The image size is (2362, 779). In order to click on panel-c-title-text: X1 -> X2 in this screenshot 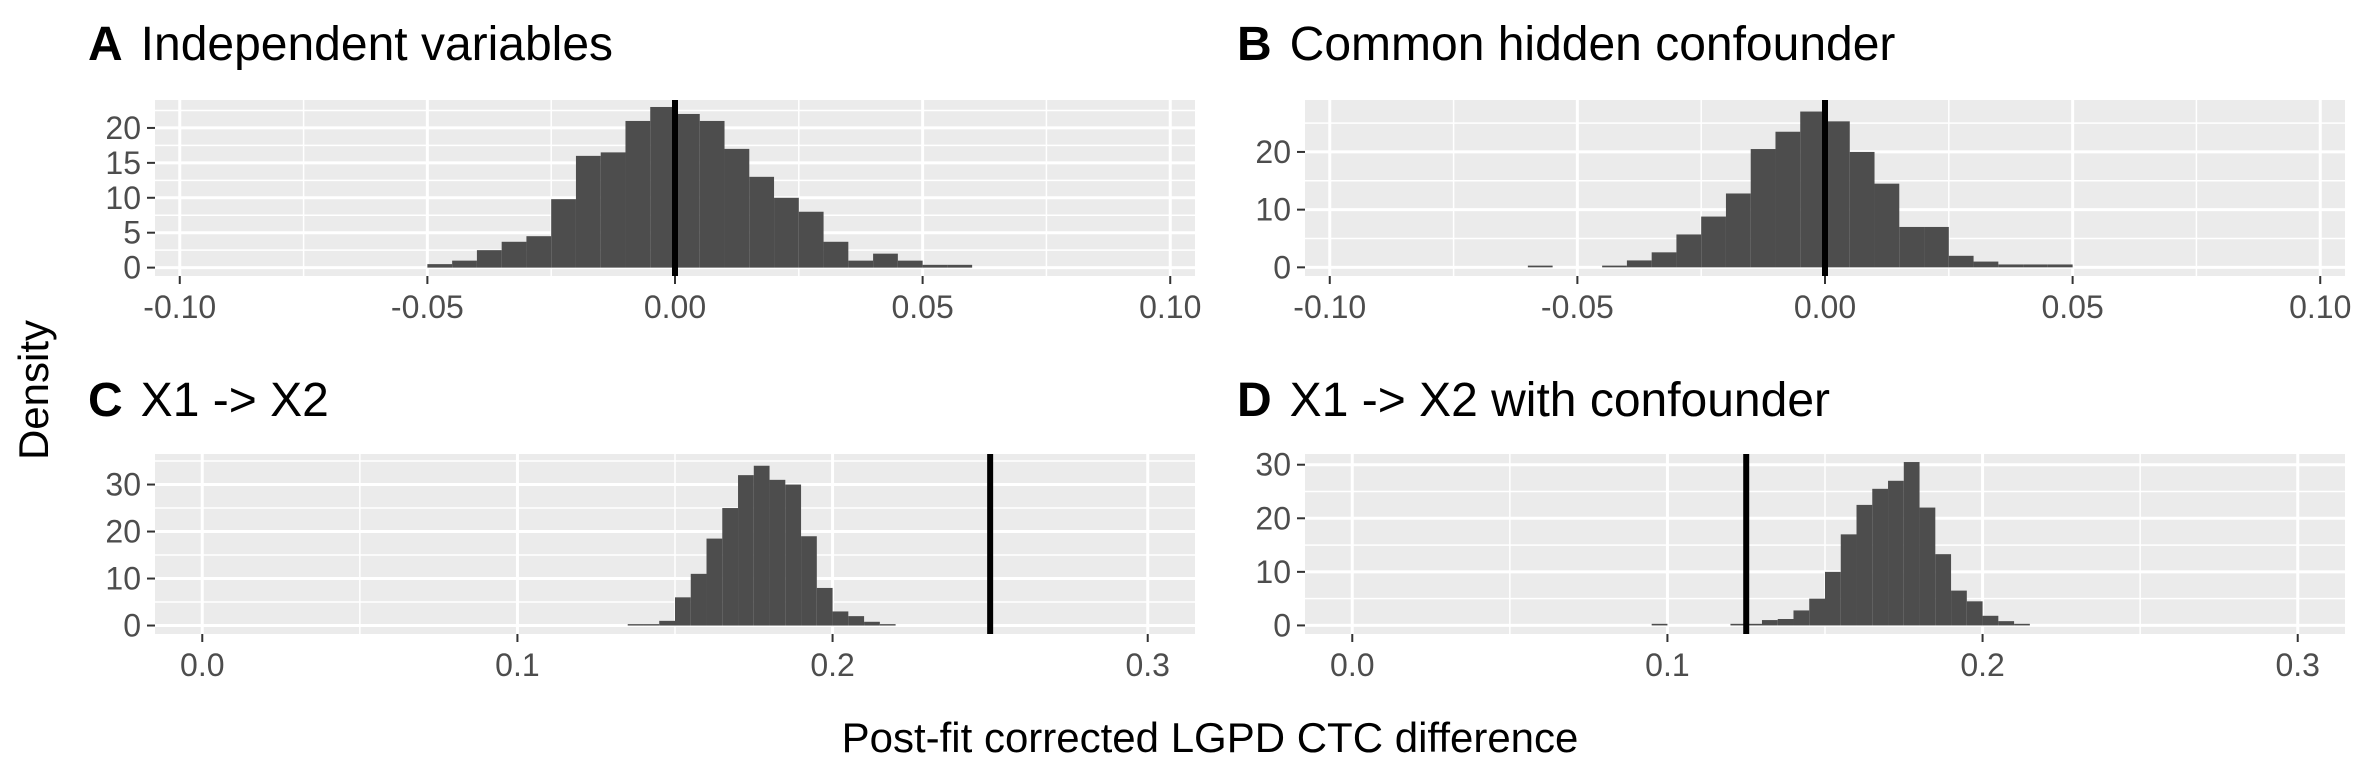, I will do `click(235, 400)`.